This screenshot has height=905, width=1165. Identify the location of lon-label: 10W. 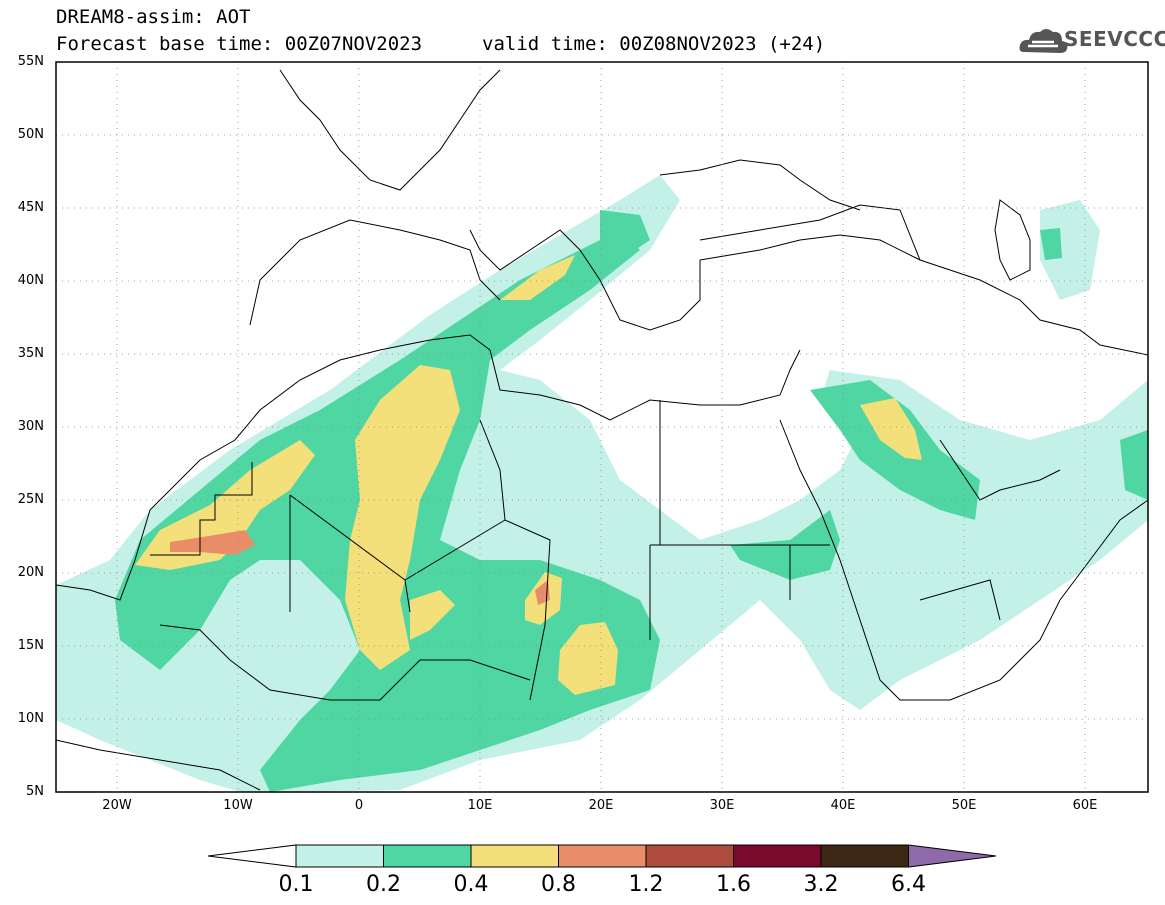
(238, 805).